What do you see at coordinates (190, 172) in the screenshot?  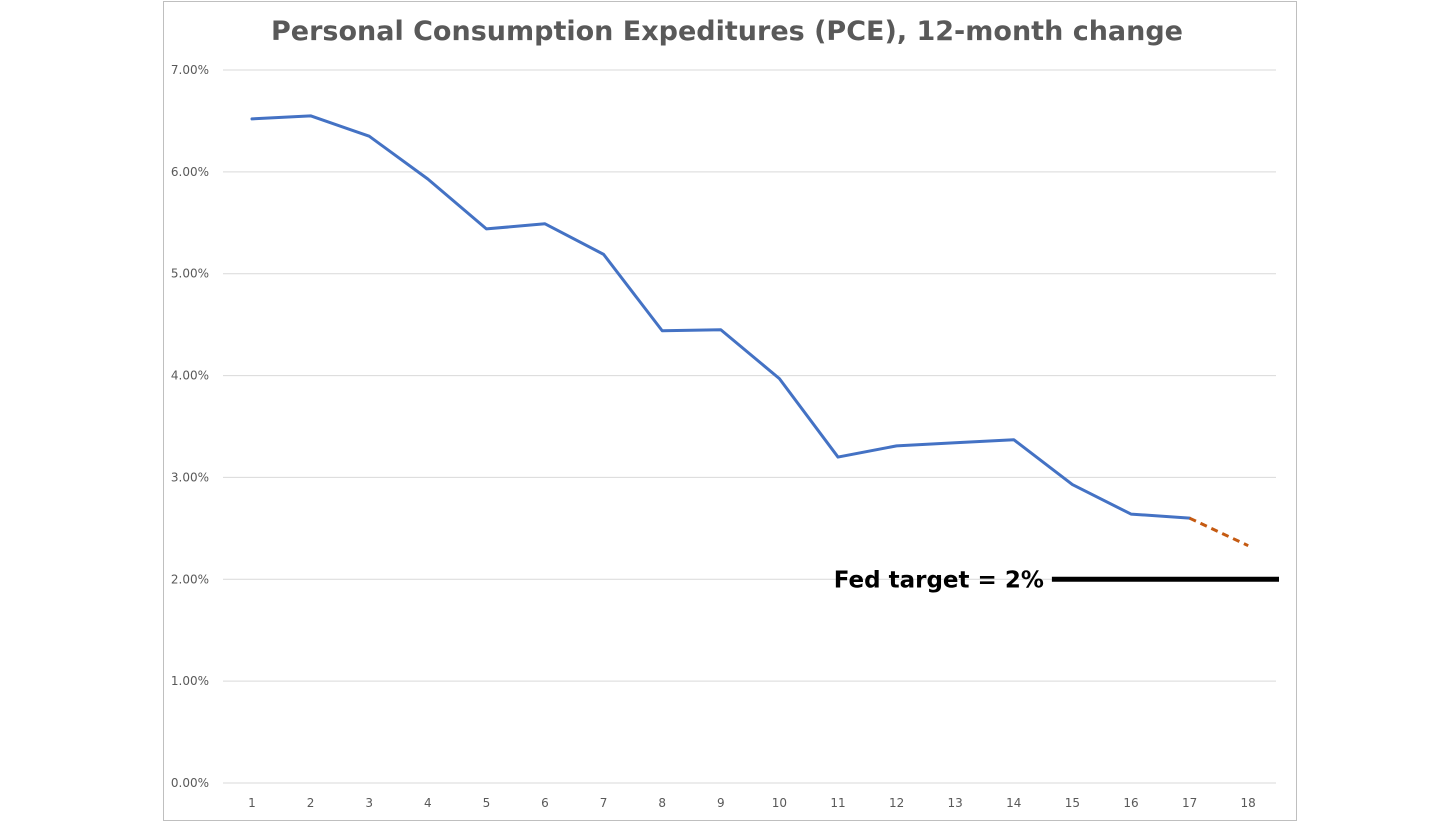 I see `y-tick-label: 6.00%` at bounding box center [190, 172].